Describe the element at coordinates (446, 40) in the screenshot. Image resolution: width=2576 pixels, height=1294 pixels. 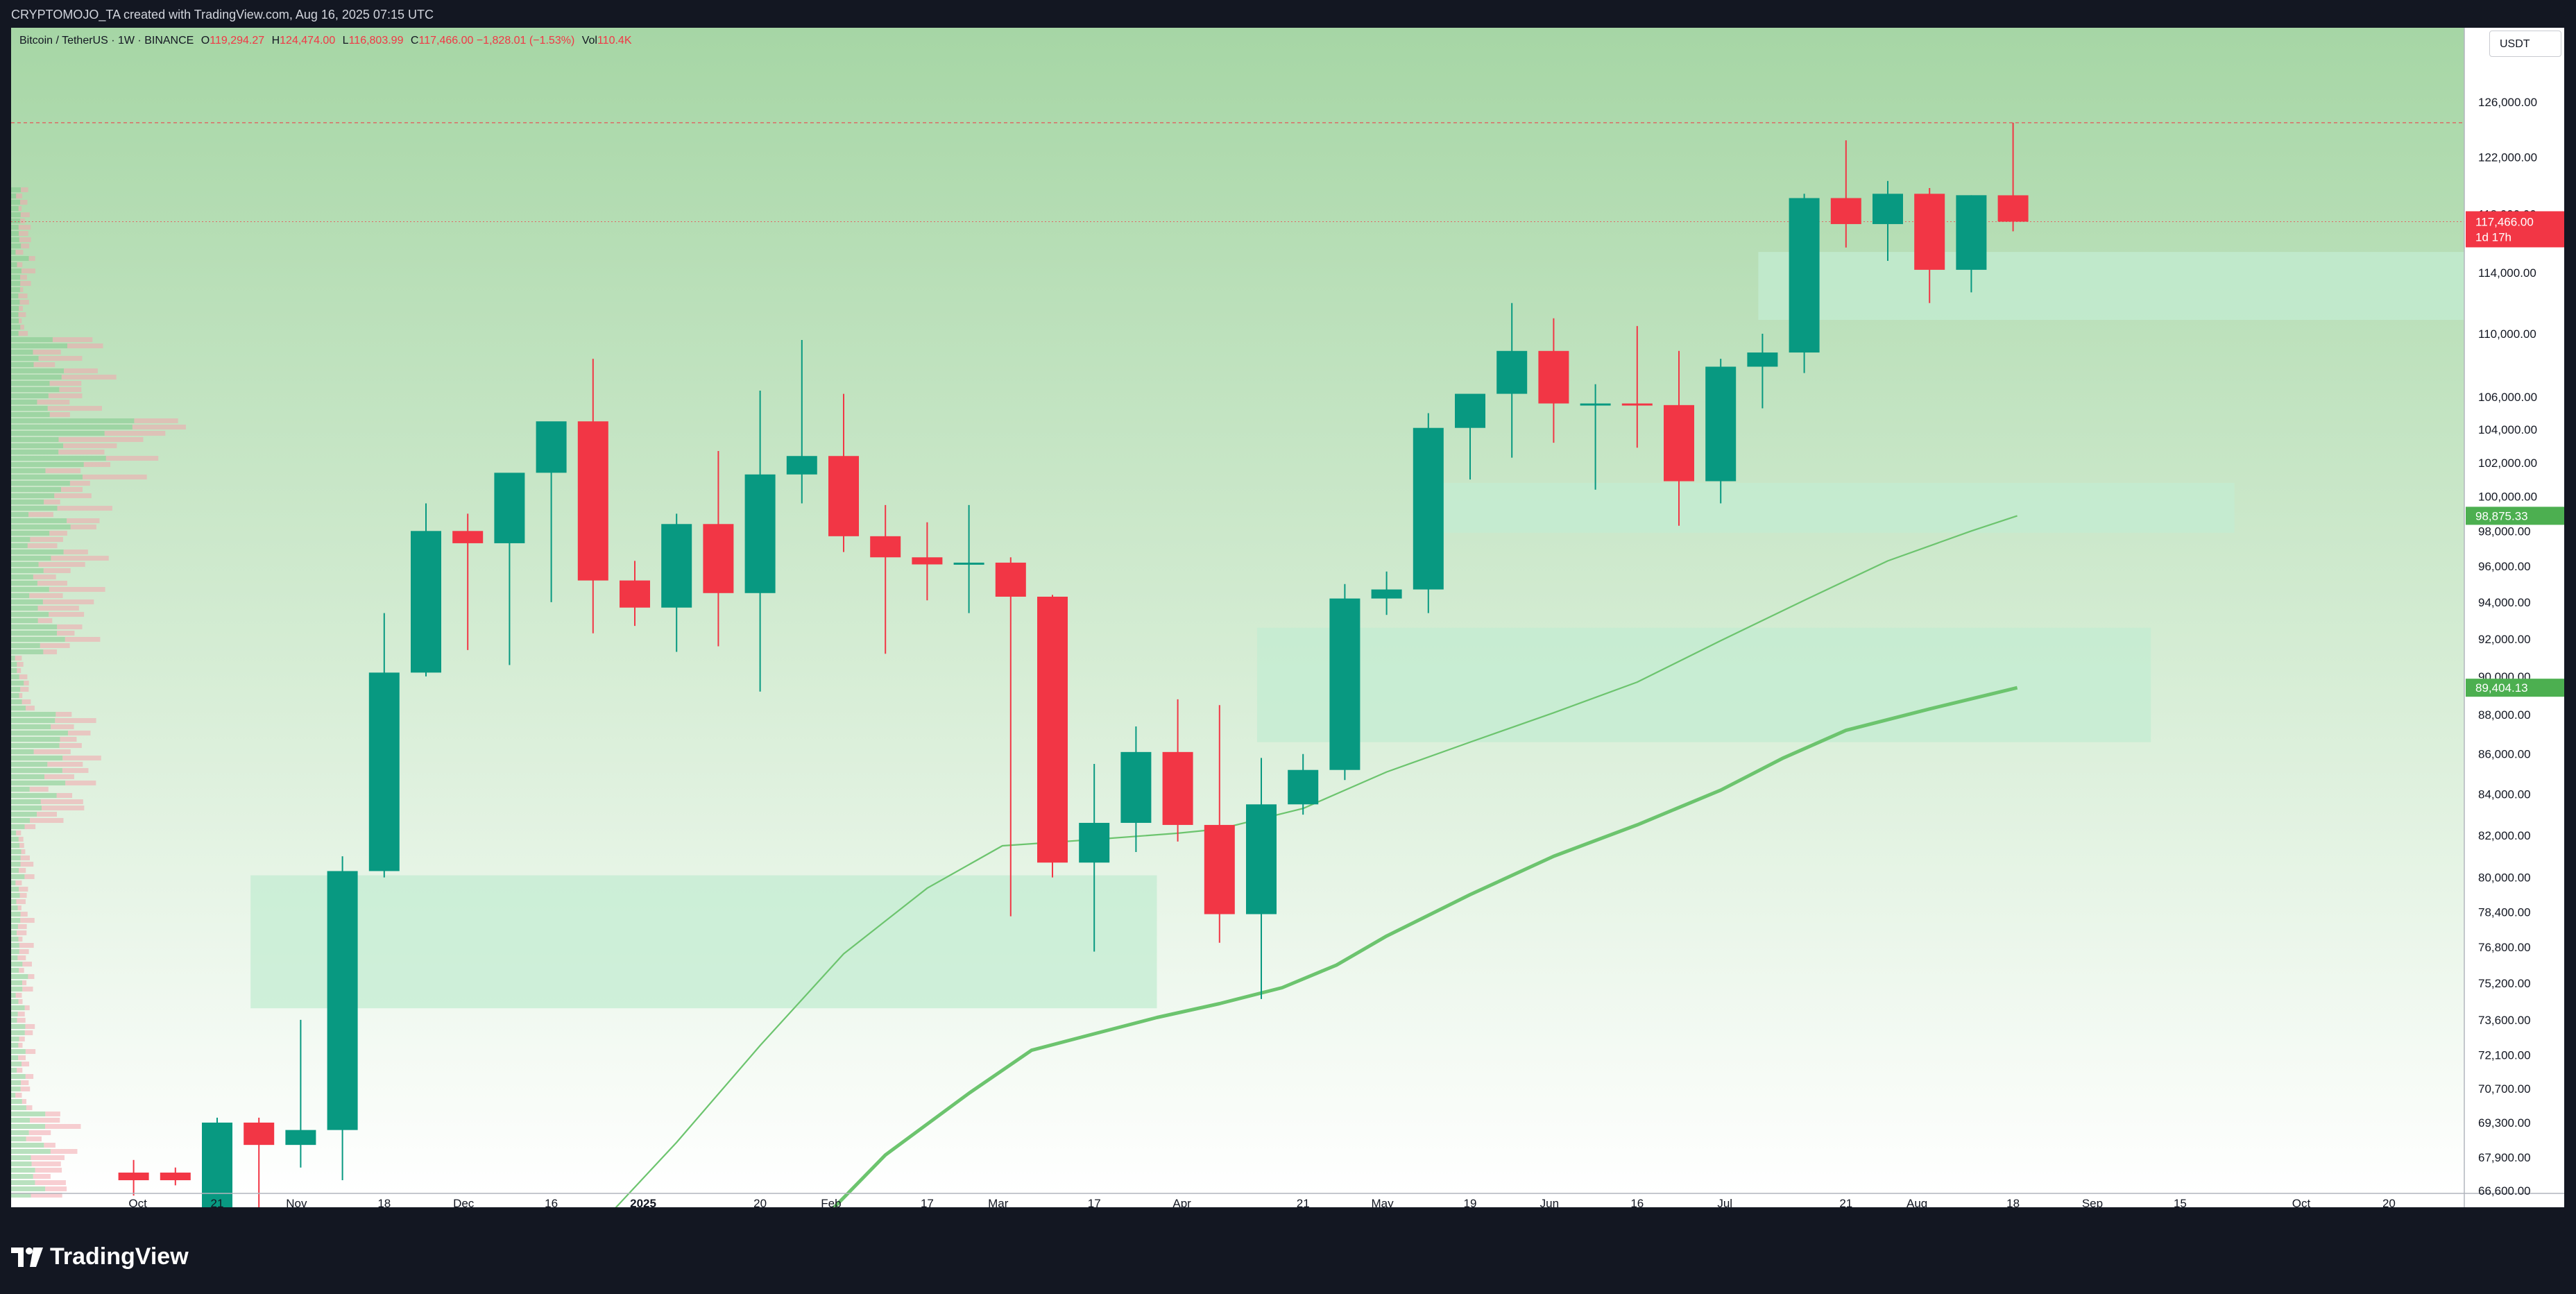
I see `legend-close-value: 117,466.00` at that location.